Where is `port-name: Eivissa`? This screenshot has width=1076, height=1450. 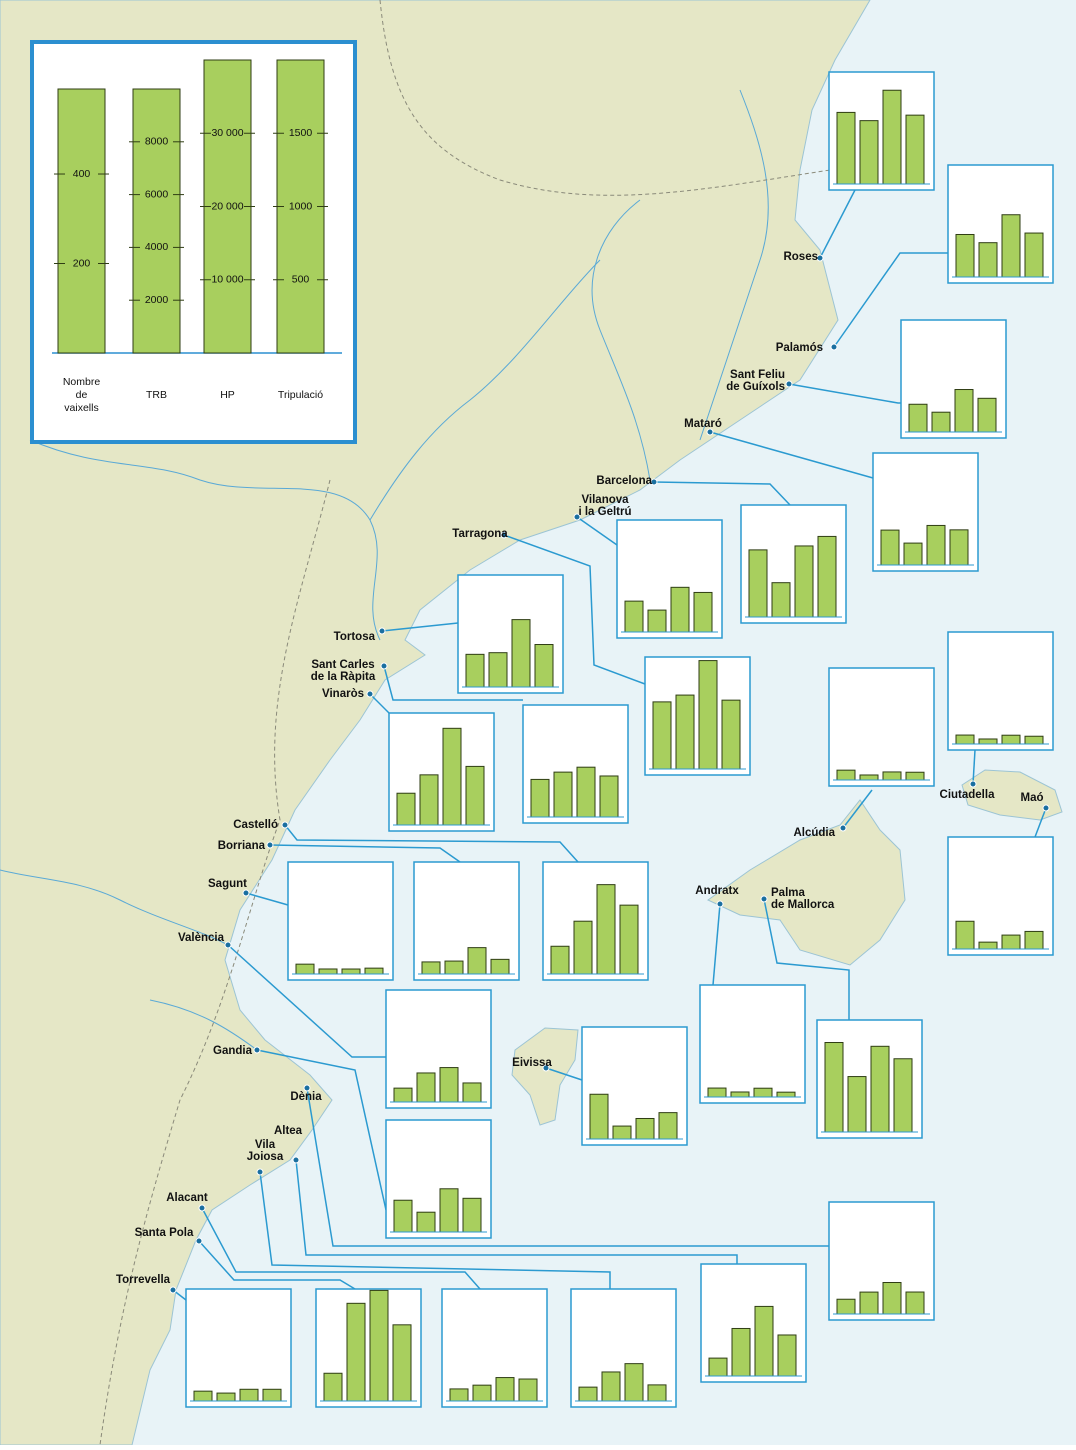 port-name: Eivissa is located at coordinates (532, 1063).